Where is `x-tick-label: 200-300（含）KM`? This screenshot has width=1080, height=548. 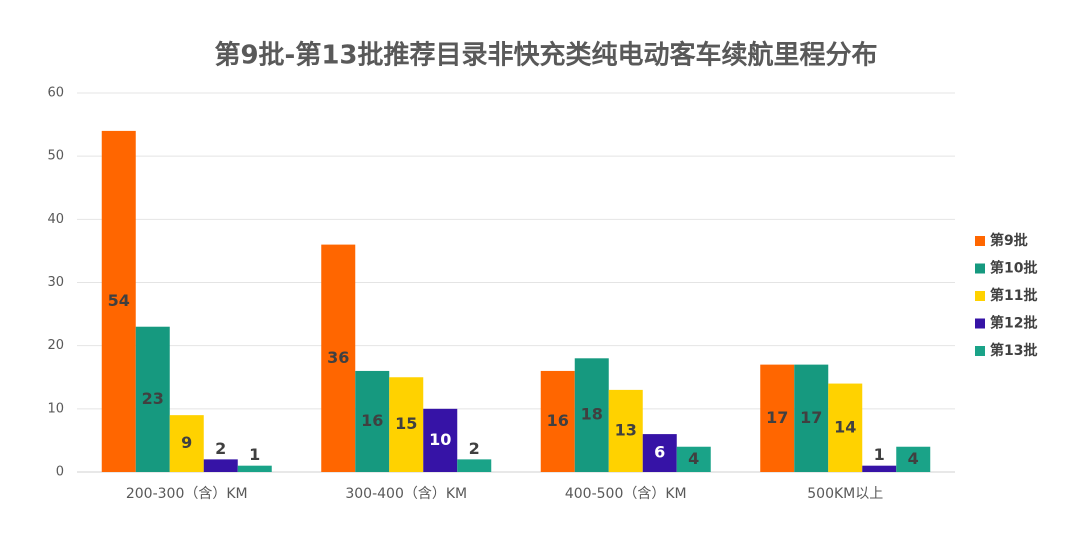
x-tick-label: 200-300（含）KM is located at coordinates (187, 494).